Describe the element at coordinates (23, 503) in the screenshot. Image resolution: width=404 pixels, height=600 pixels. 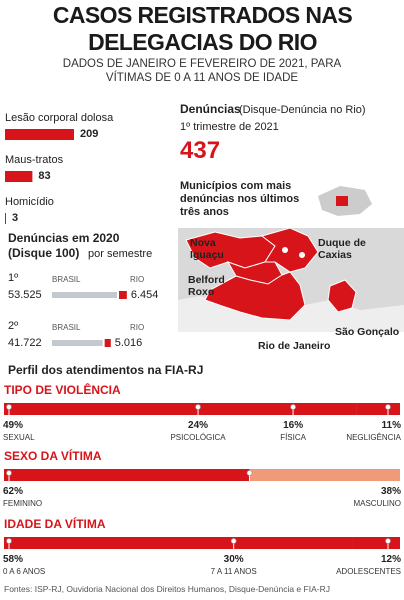
I see `category-label: FEMININO` at that location.